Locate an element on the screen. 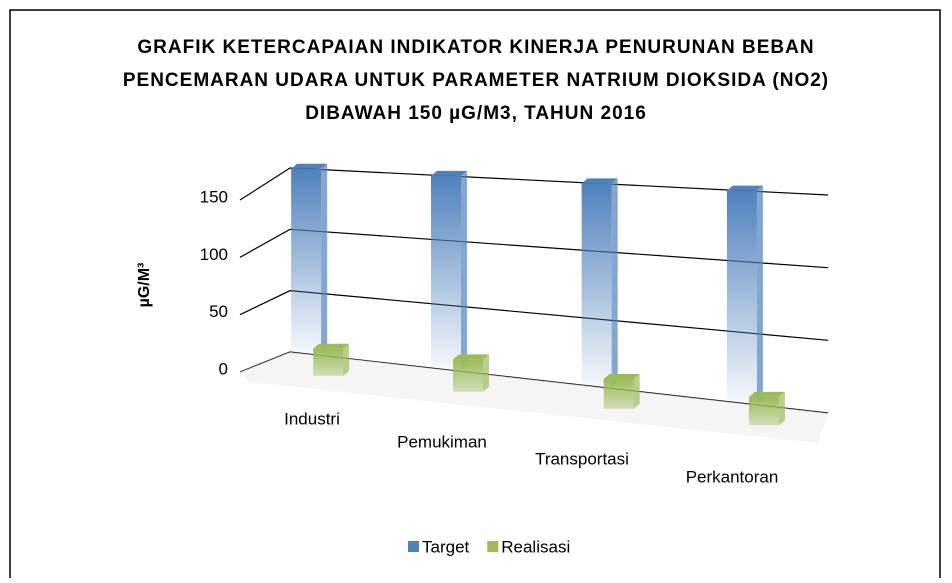 The height and width of the screenshot is (583, 952). legend-label: Target is located at coordinates (446, 546).